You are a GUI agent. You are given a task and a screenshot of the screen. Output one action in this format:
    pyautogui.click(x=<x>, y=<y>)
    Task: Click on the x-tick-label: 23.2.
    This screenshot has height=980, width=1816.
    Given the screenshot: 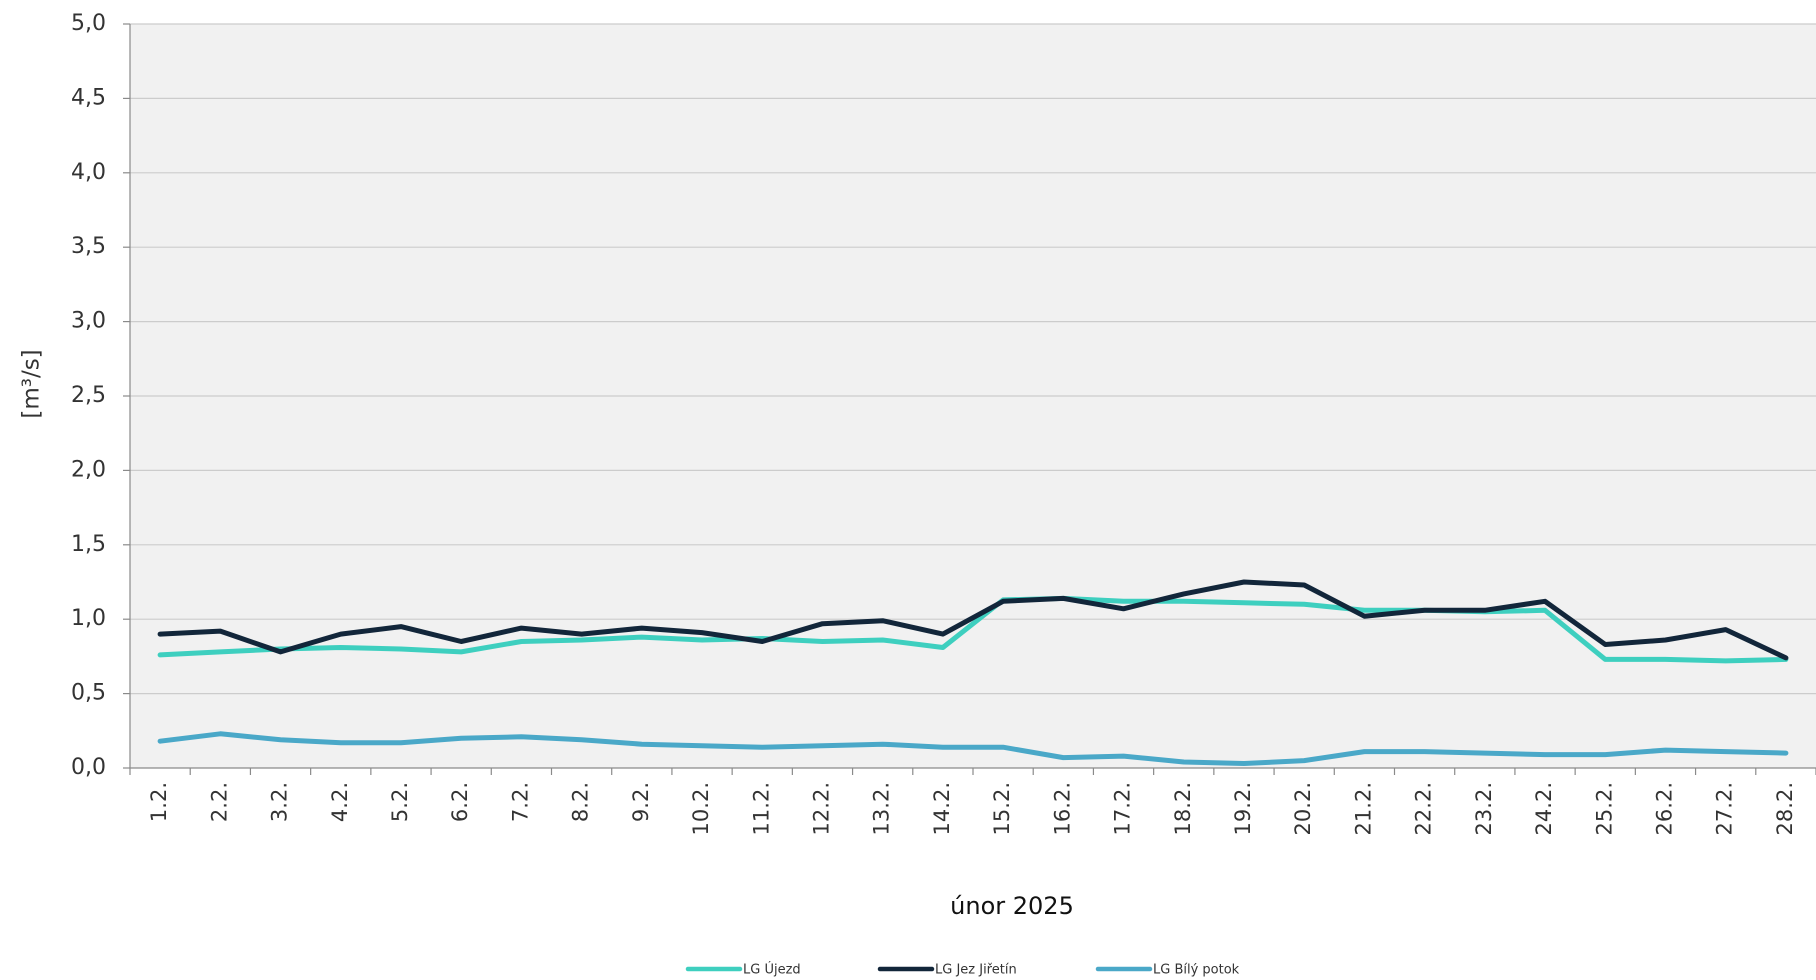 What is the action you would take?
    pyautogui.click(x=1484, y=808)
    